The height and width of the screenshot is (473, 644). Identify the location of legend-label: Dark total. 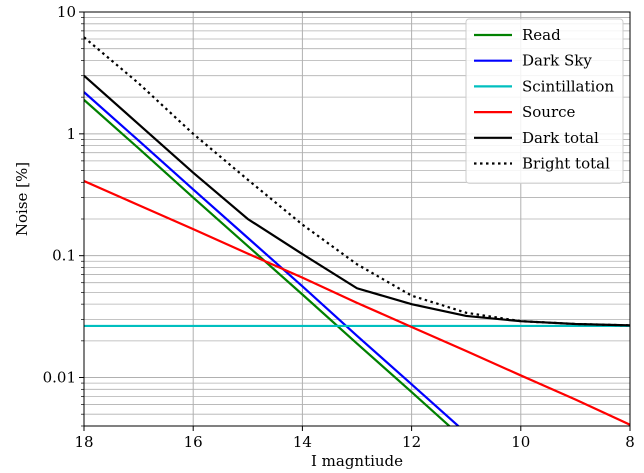
(560, 138).